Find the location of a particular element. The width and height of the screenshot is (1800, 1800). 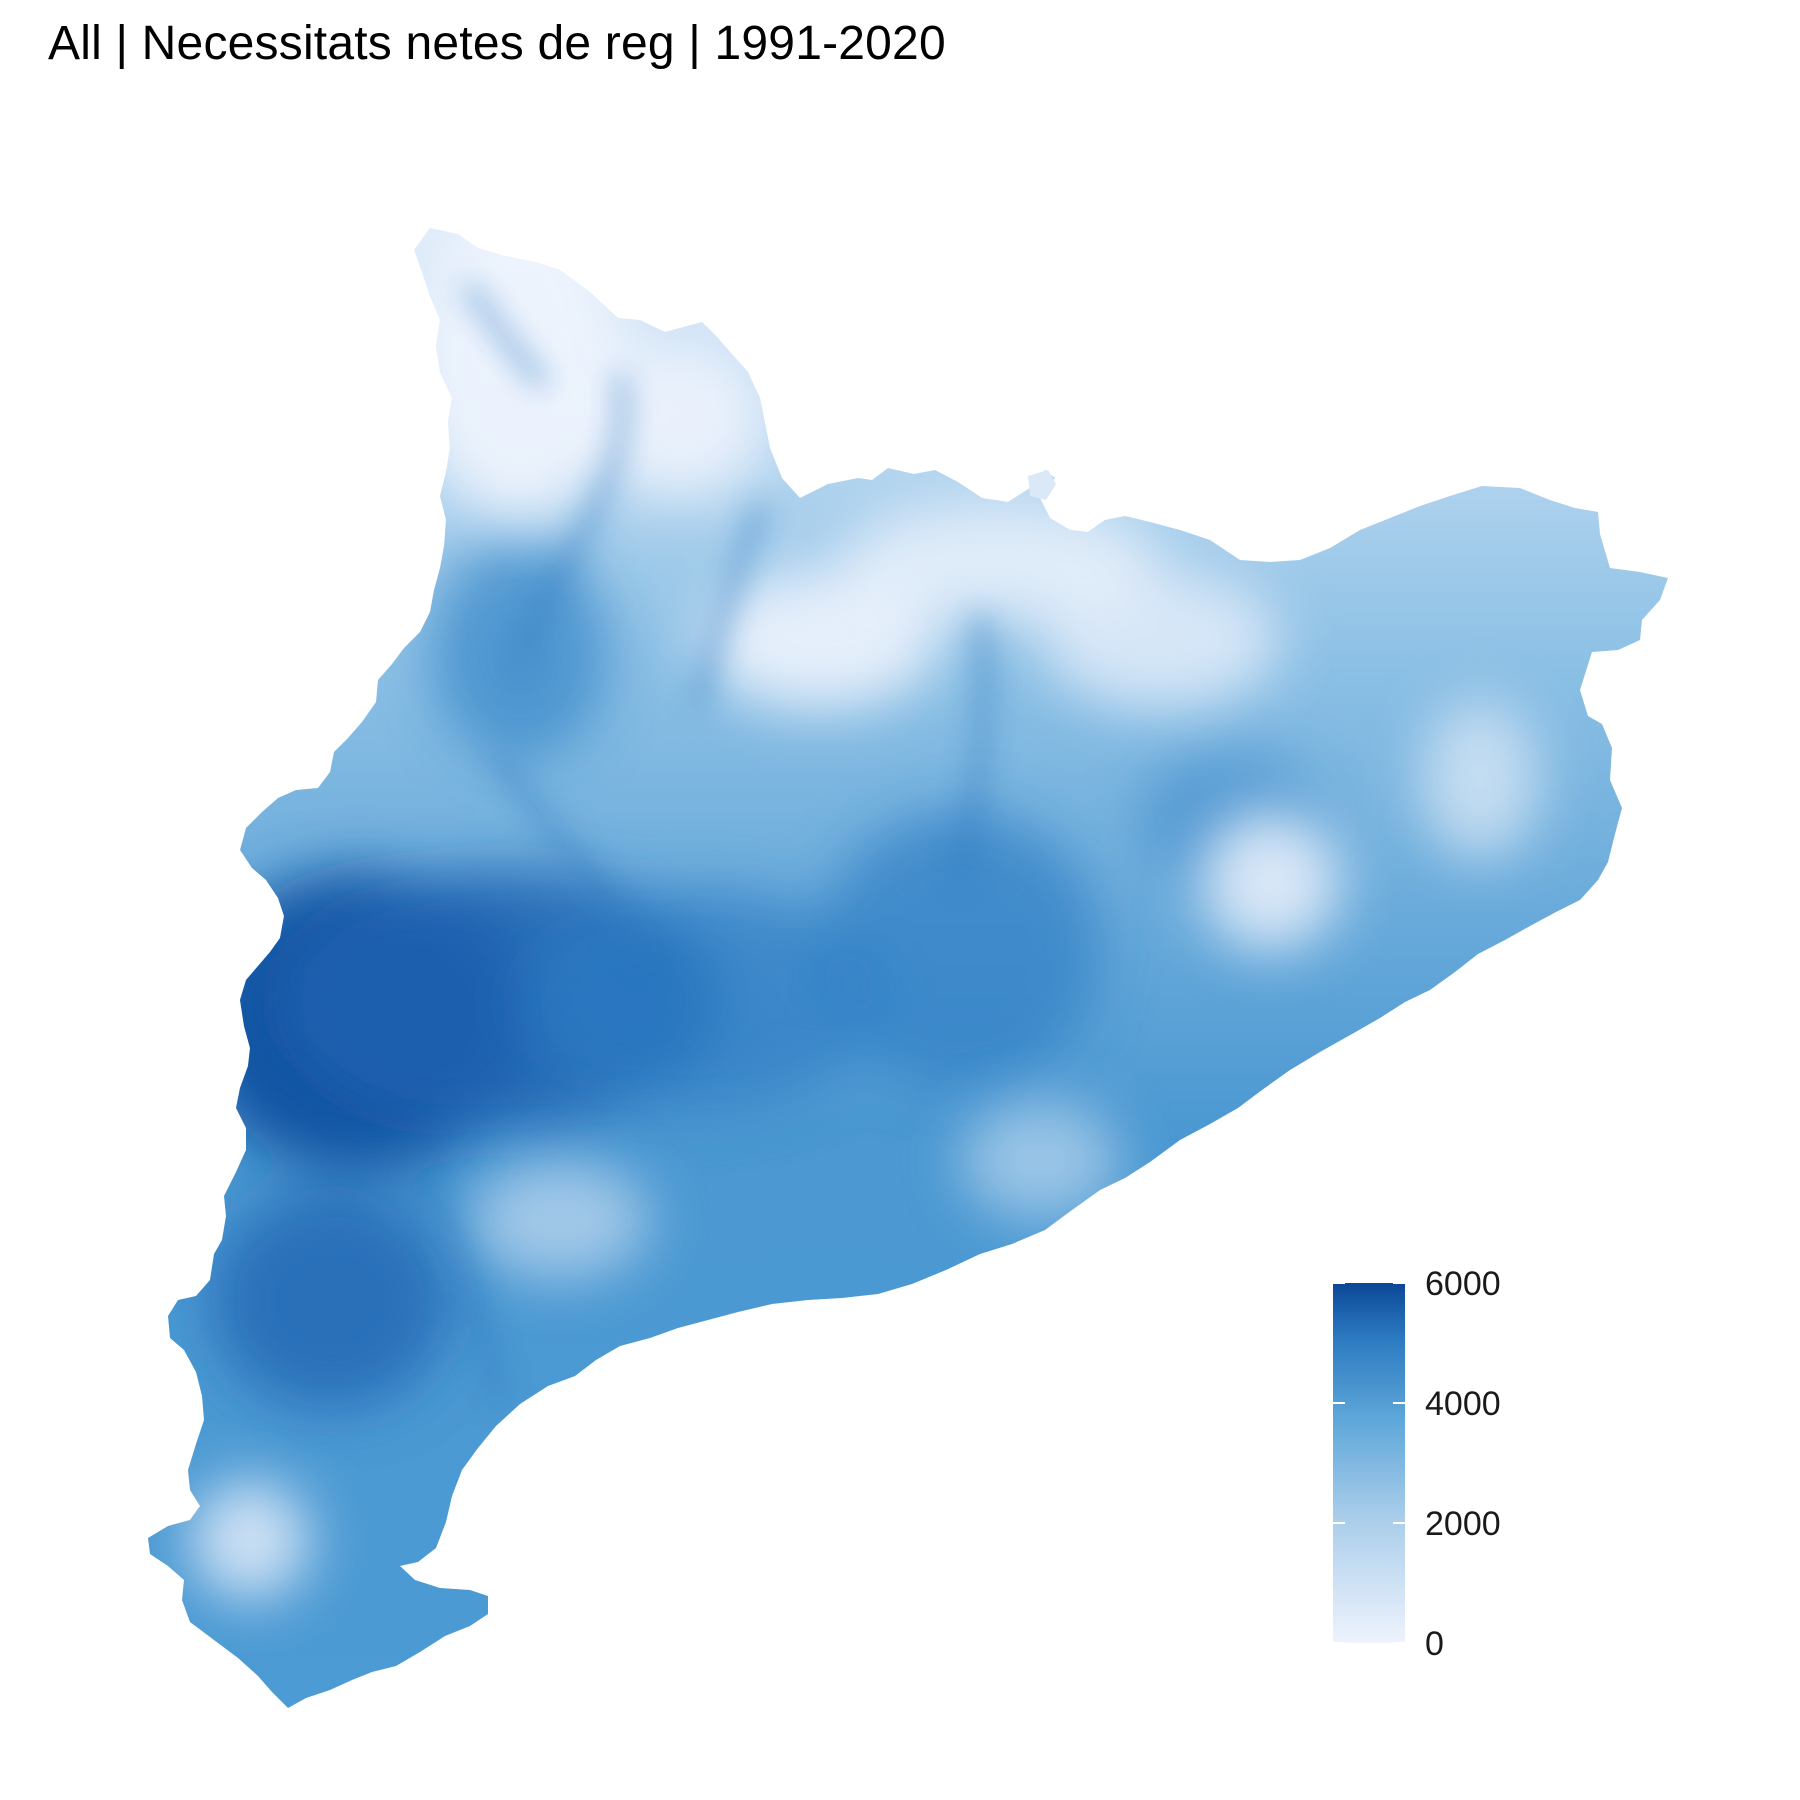

legend: 0 2000 4000 6000 is located at coordinates (1417, 1464).